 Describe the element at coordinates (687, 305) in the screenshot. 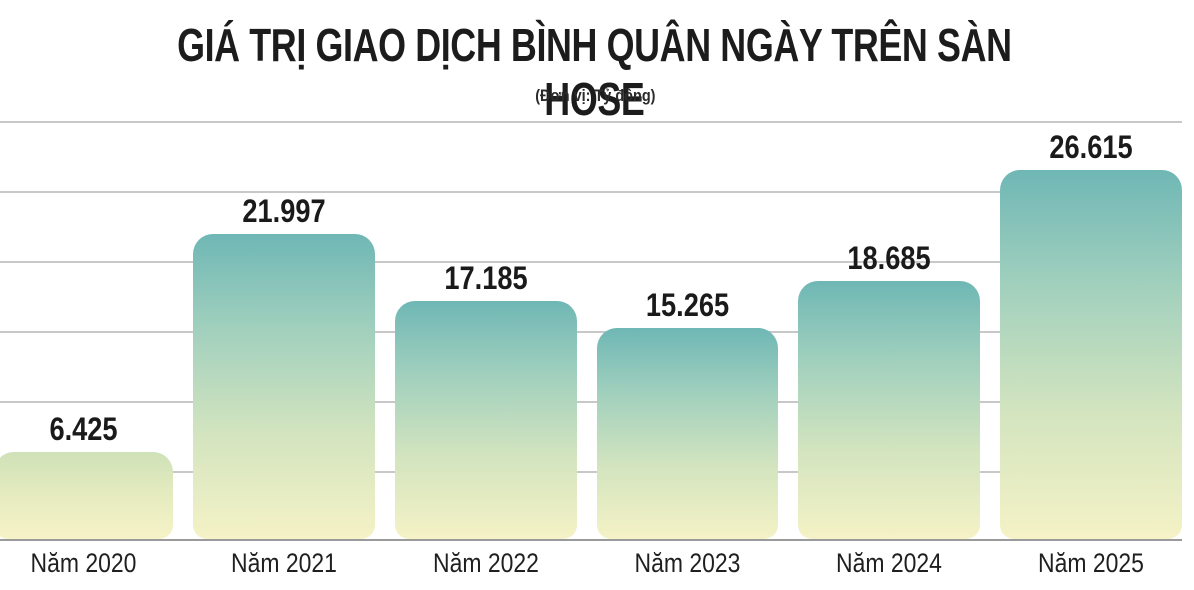

I see `value-label-2023: 15.265` at that location.